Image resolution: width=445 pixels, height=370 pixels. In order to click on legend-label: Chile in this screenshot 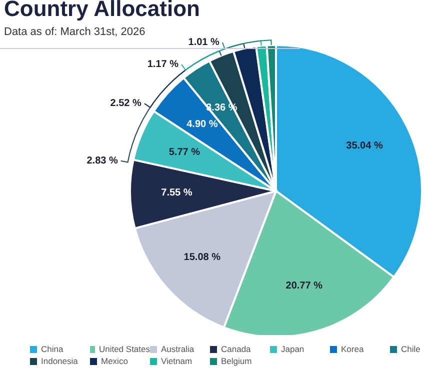, I will do `click(410, 349)`.